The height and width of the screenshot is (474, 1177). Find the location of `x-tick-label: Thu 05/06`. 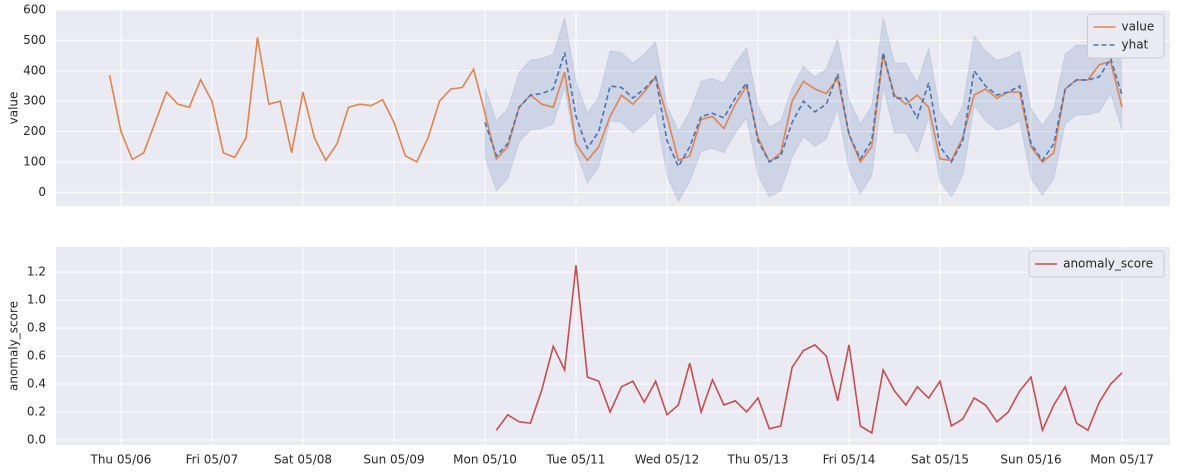

x-tick-label: Thu 05/06 is located at coordinates (121, 460).